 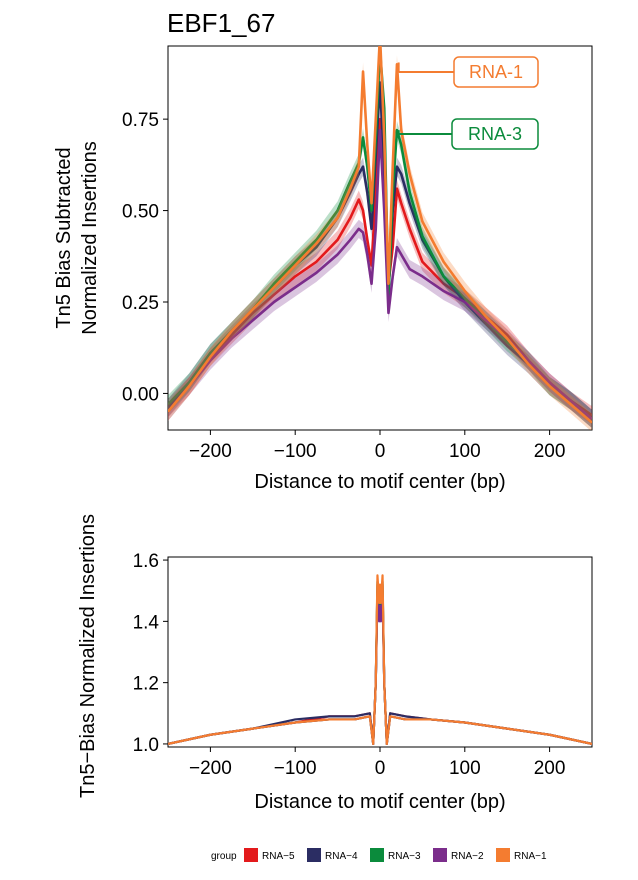 What do you see at coordinates (210, 451) in the screenshot?
I see `top-x-tick-label: −200` at bounding box center [210, 451].